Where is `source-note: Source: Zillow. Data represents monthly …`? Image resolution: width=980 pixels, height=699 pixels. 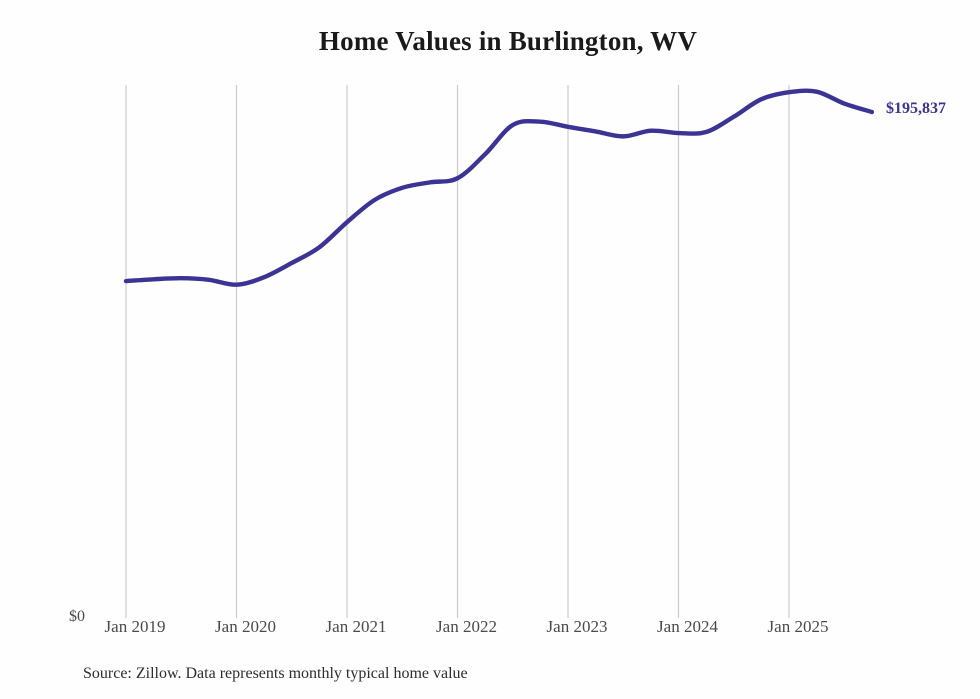
source-note: Source: Zillow. Data represents monthly … is located at coordinates (275, 673).